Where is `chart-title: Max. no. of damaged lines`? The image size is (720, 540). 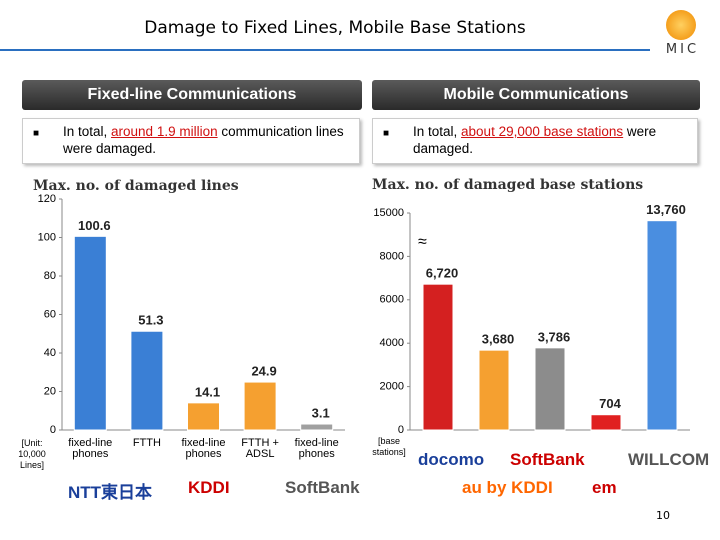 chart-title: Max. no. of damaged lines is located at coordinates (136, 186).